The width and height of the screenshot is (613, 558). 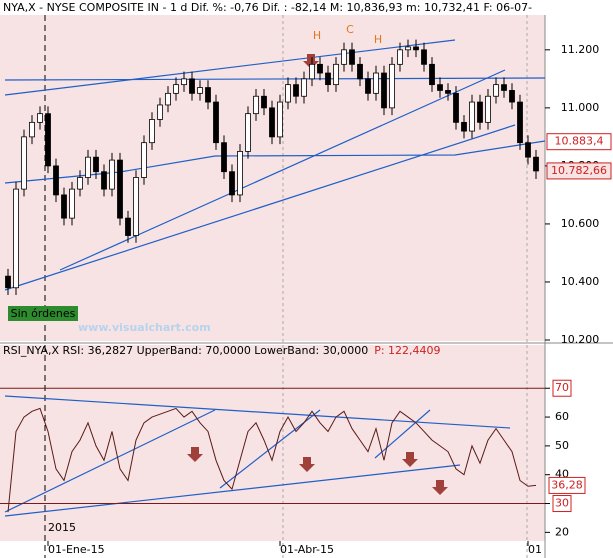 What do you see at coordinates (580, 49) in the screenshot?
I see `y-tick-label: 11.200` at bounding box center [580, 49].